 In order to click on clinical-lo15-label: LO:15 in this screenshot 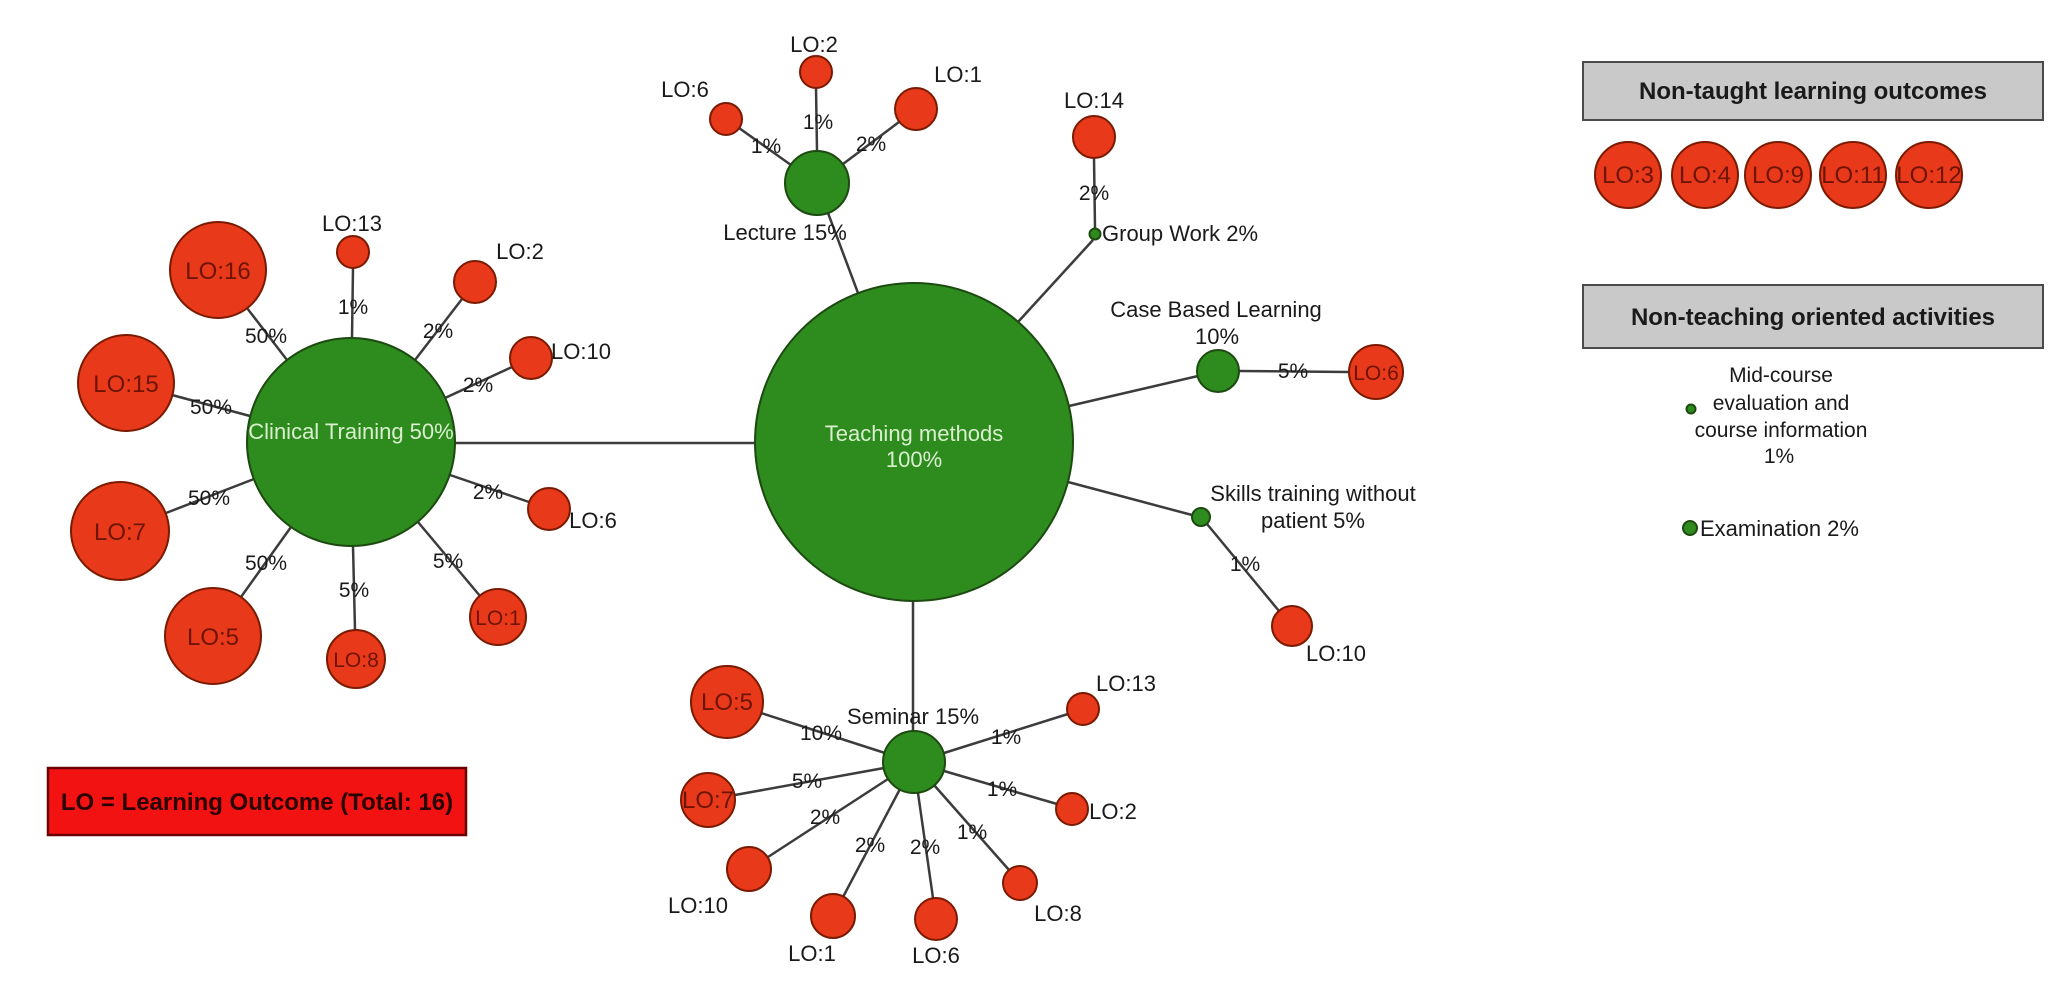, I will do `click(125, 384)`.